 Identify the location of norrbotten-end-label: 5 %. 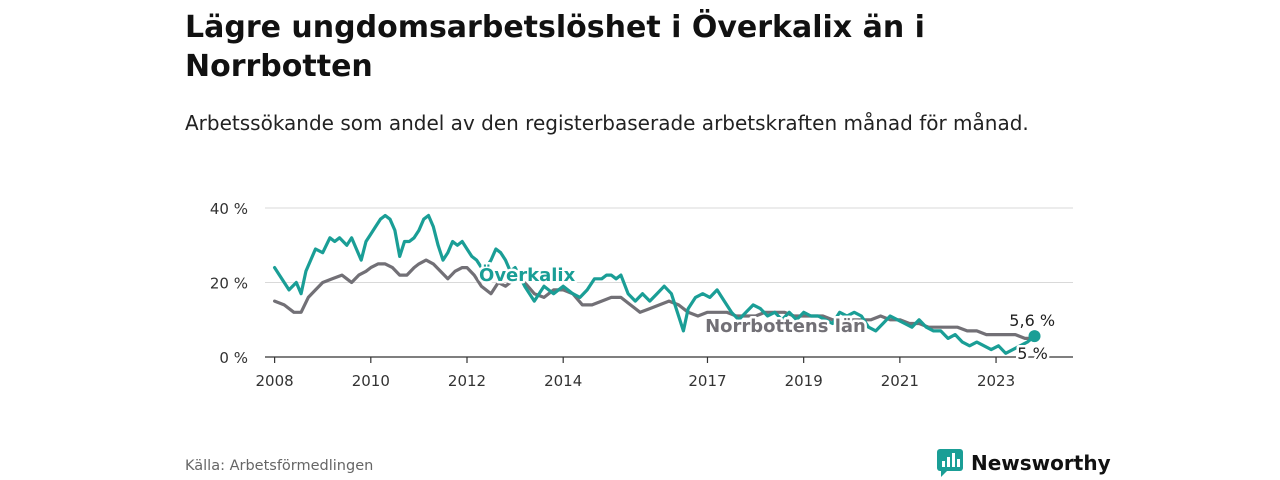
(1032, 353).